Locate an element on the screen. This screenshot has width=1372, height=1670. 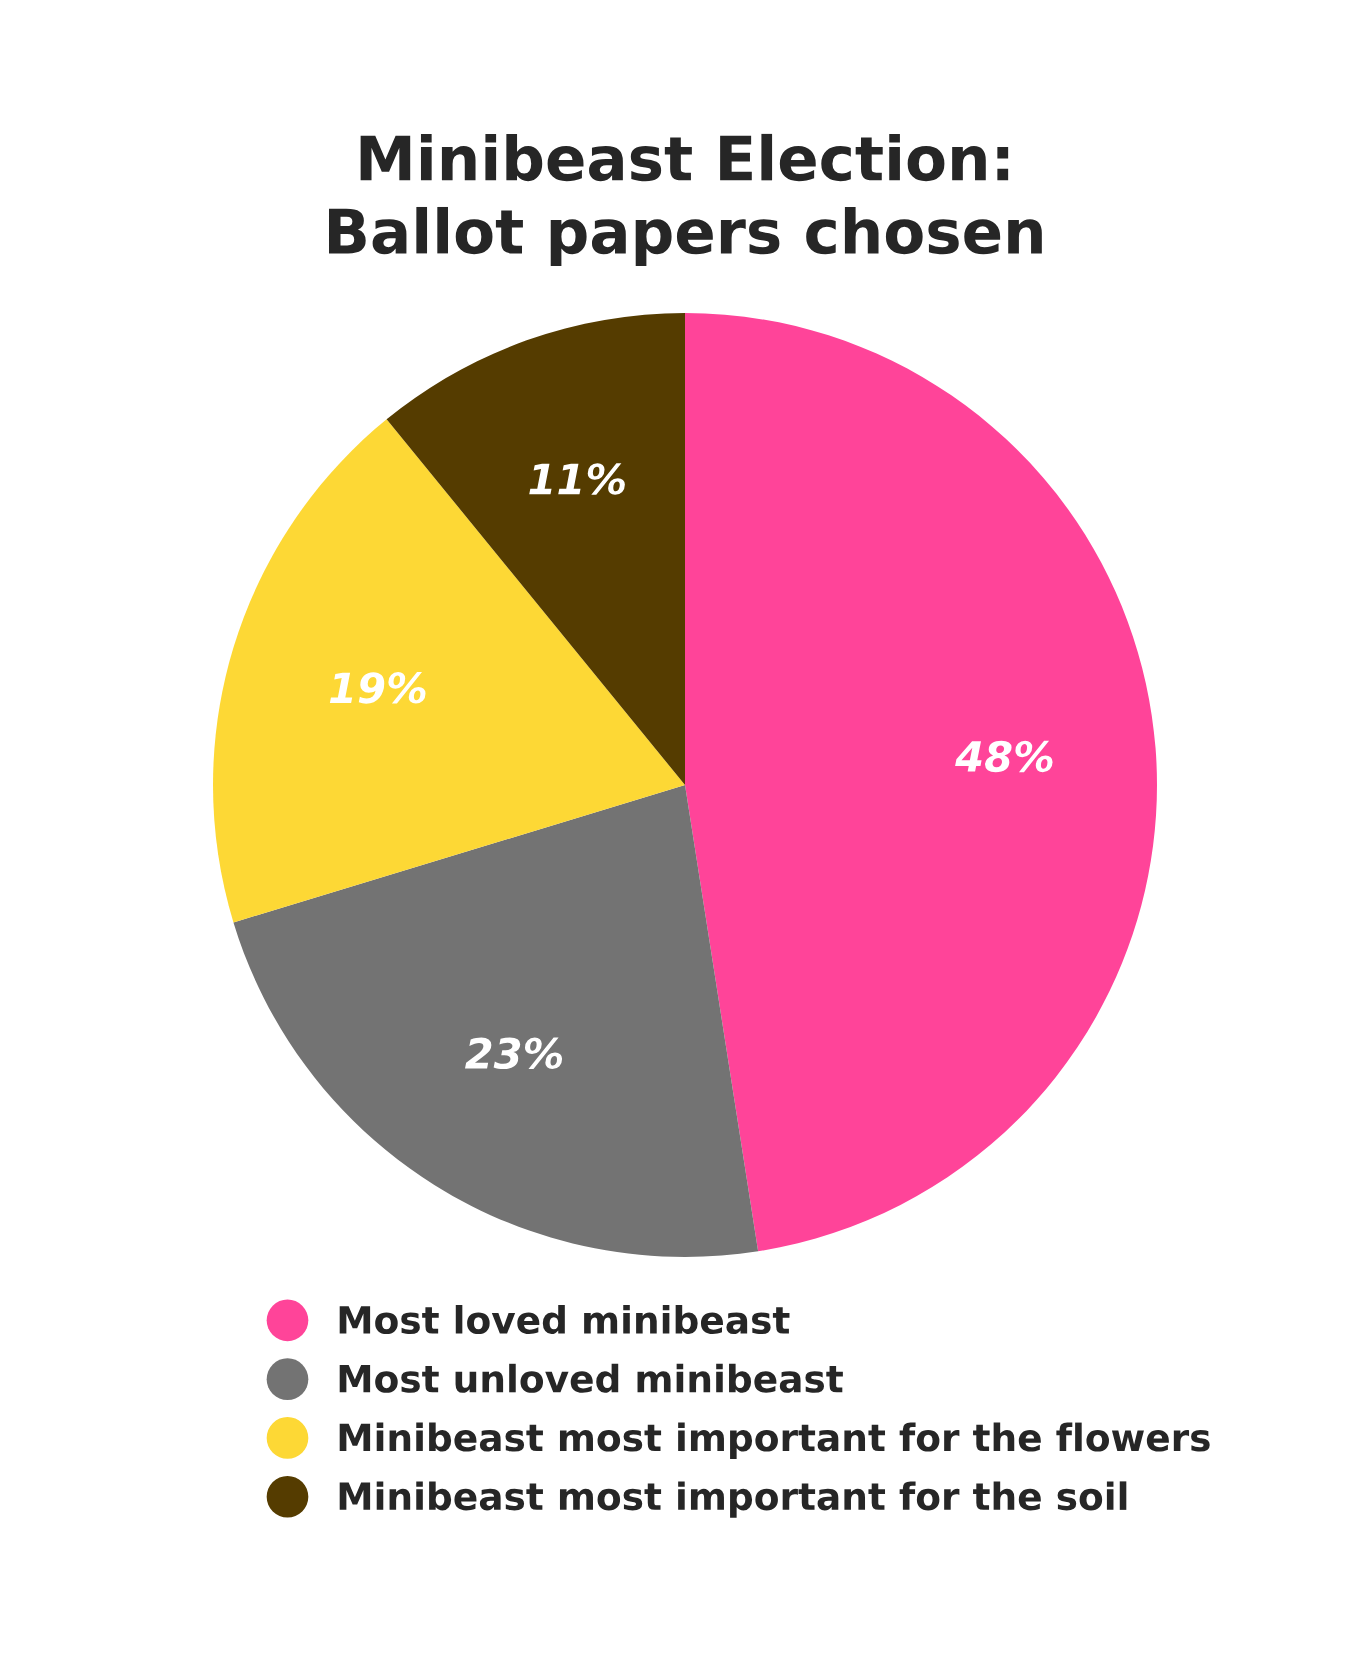
data-label: 19% is located at coordinates (377, 688).